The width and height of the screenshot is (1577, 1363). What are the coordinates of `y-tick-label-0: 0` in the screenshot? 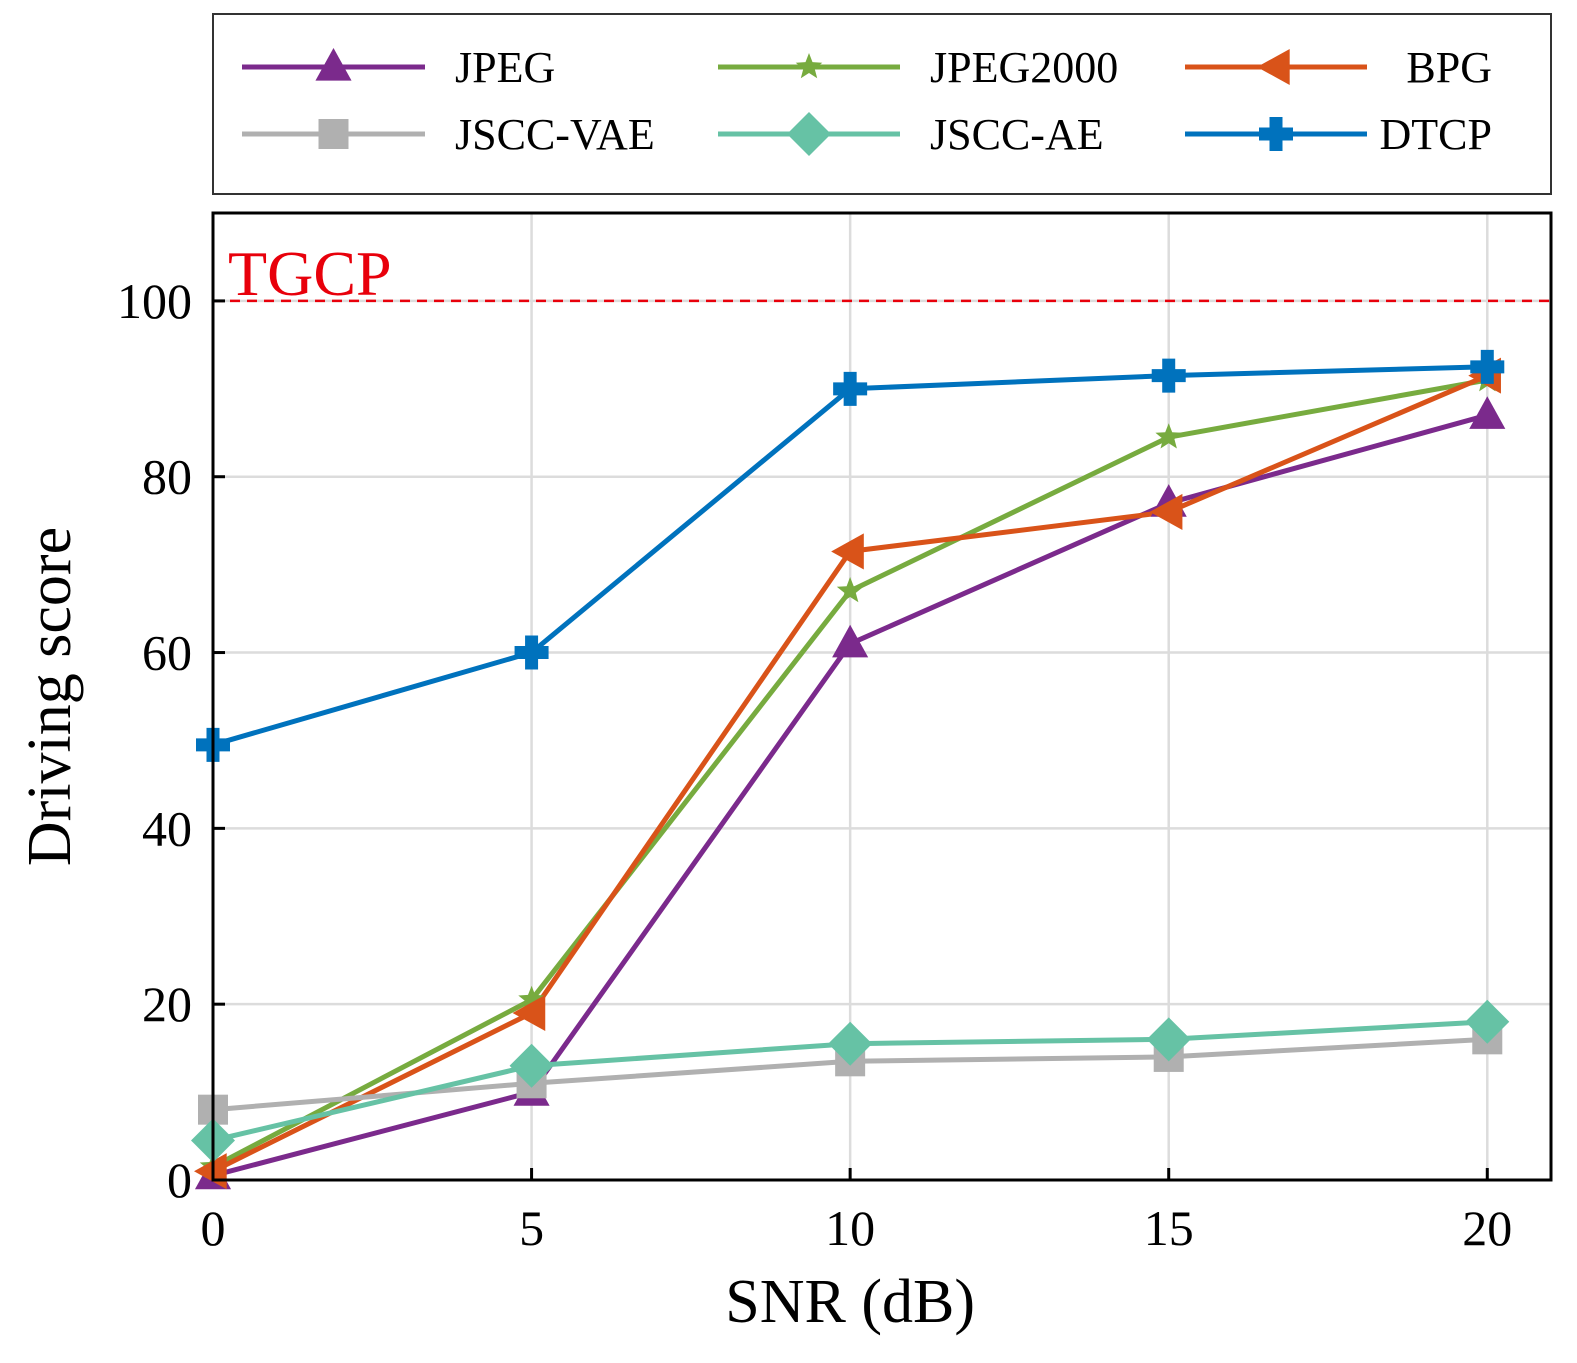 It's located at (179, 1180).